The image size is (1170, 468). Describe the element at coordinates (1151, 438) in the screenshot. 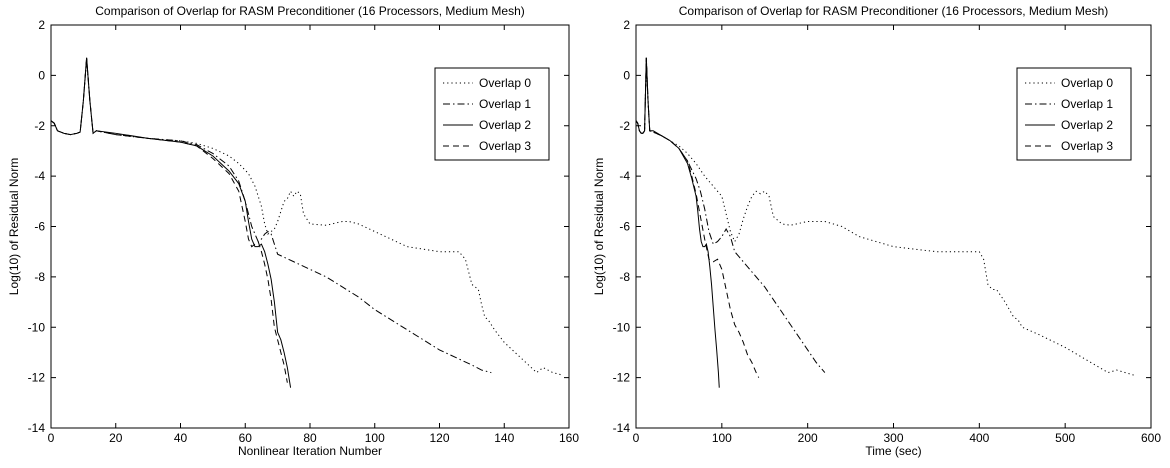

I see `x-tick-label: 600` at that location.